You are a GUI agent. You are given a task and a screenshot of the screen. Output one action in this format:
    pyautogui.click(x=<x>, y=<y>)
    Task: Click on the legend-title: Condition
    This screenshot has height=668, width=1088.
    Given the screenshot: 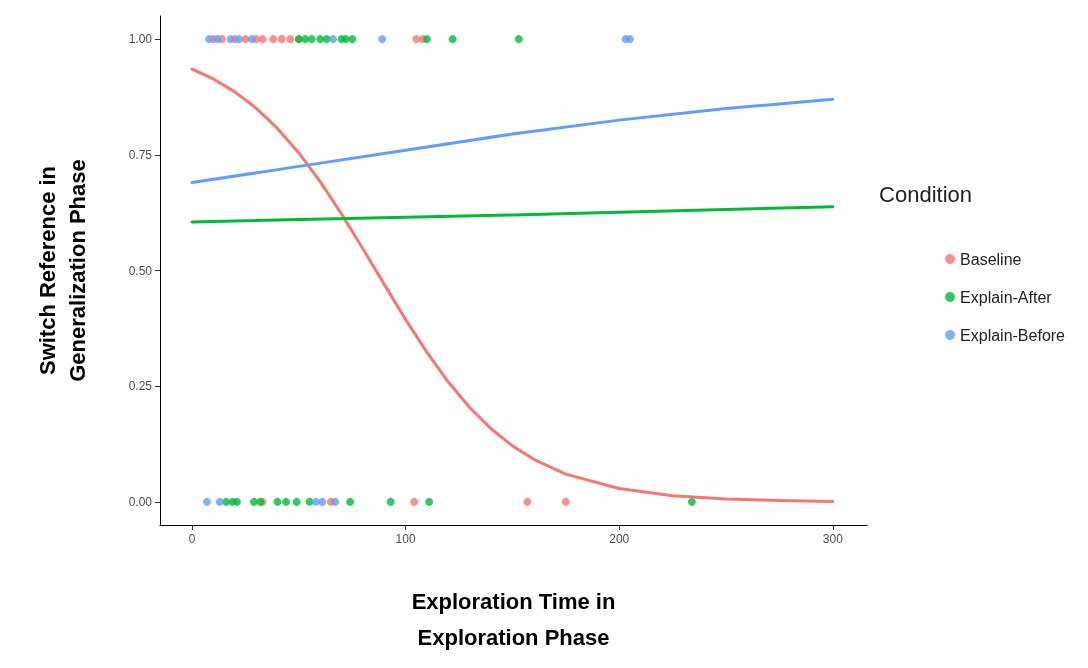 What is the action you would take?
    pyautogui.click(x=925, y=194)
    